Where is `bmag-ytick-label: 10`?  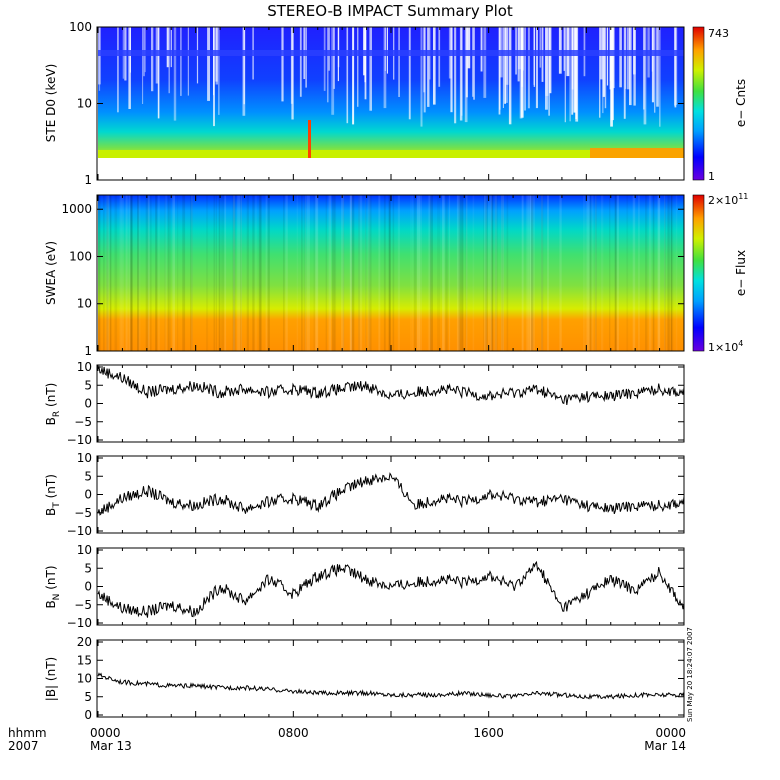 bmag-ytick-label: 10 is located at coordinates (84, 679).